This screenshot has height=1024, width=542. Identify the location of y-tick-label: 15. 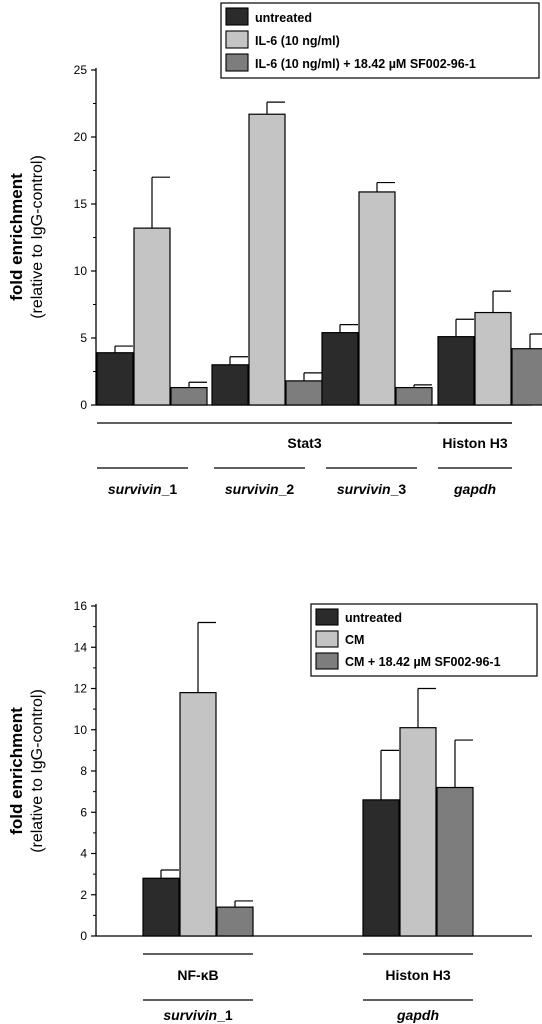
(81, 204).